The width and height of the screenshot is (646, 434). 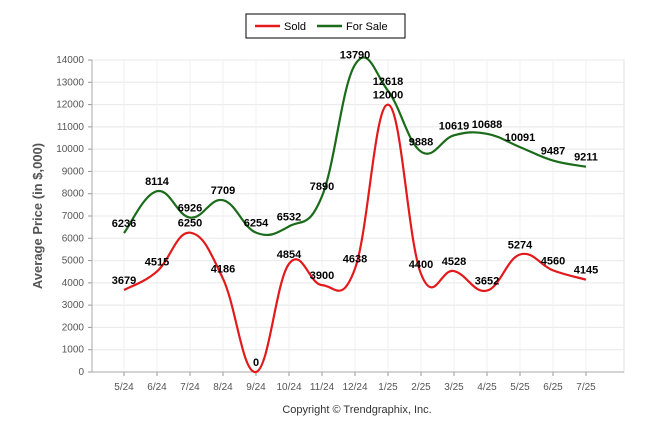 I want to click on y-tick-label: 9000, so click(x=73, y=171).